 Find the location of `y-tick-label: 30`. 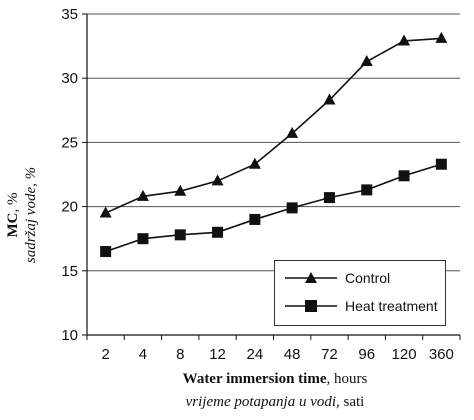

y-tick-label: 30 is located at coordinates (69, 78).